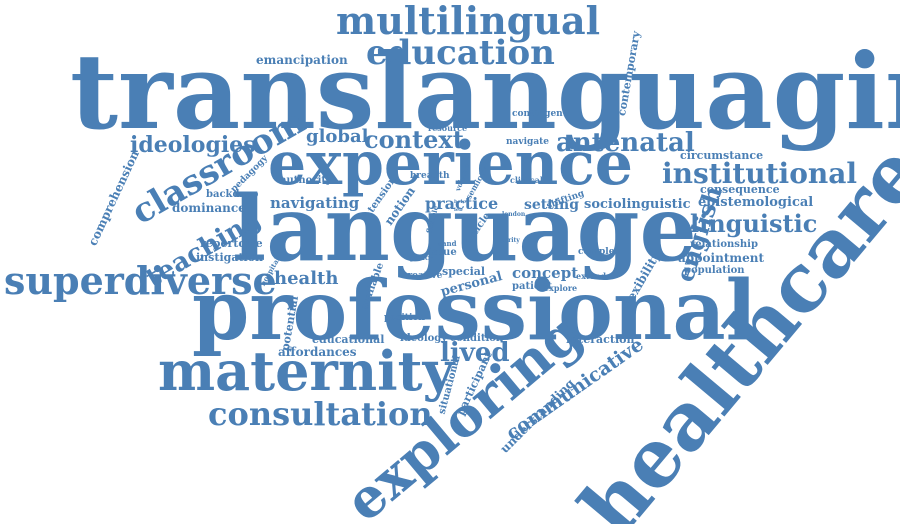 Image resolution: width=900 pixels, height=524 pixels. What do you see at coordinates (315, 203) in the screenshot?
I see `word-navigating: navigating` at bounding box center [315, 203].